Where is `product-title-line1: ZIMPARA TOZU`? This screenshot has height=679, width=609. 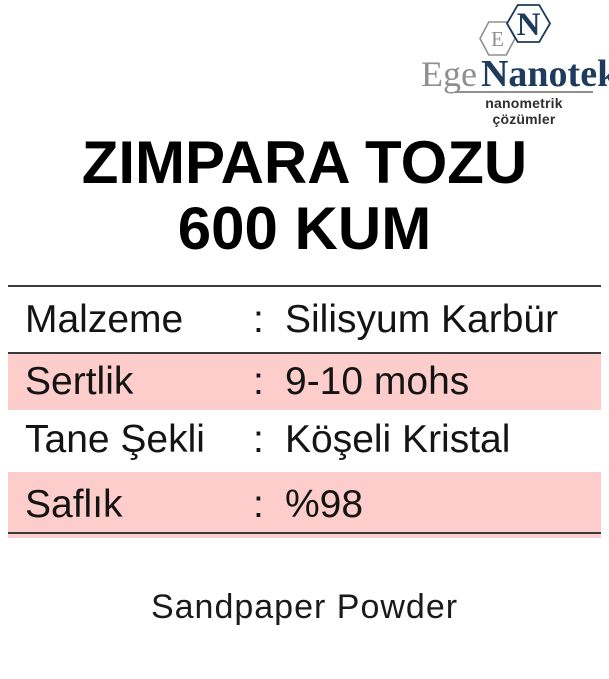 product-title-line1: ZIMPARA TOZU is located at coordinates (304, 162).